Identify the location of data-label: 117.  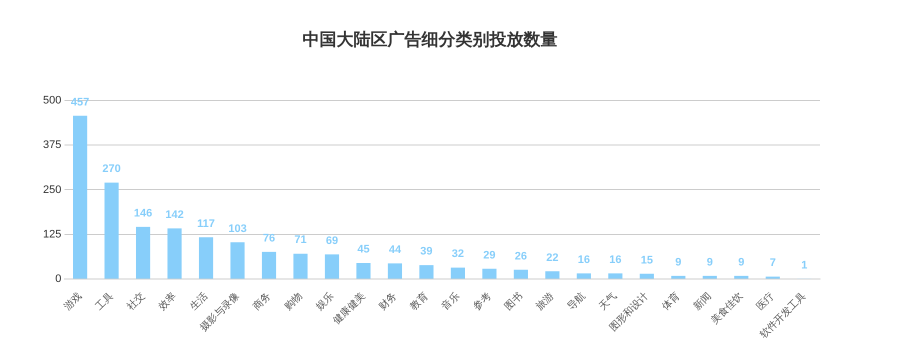
(206, 224).